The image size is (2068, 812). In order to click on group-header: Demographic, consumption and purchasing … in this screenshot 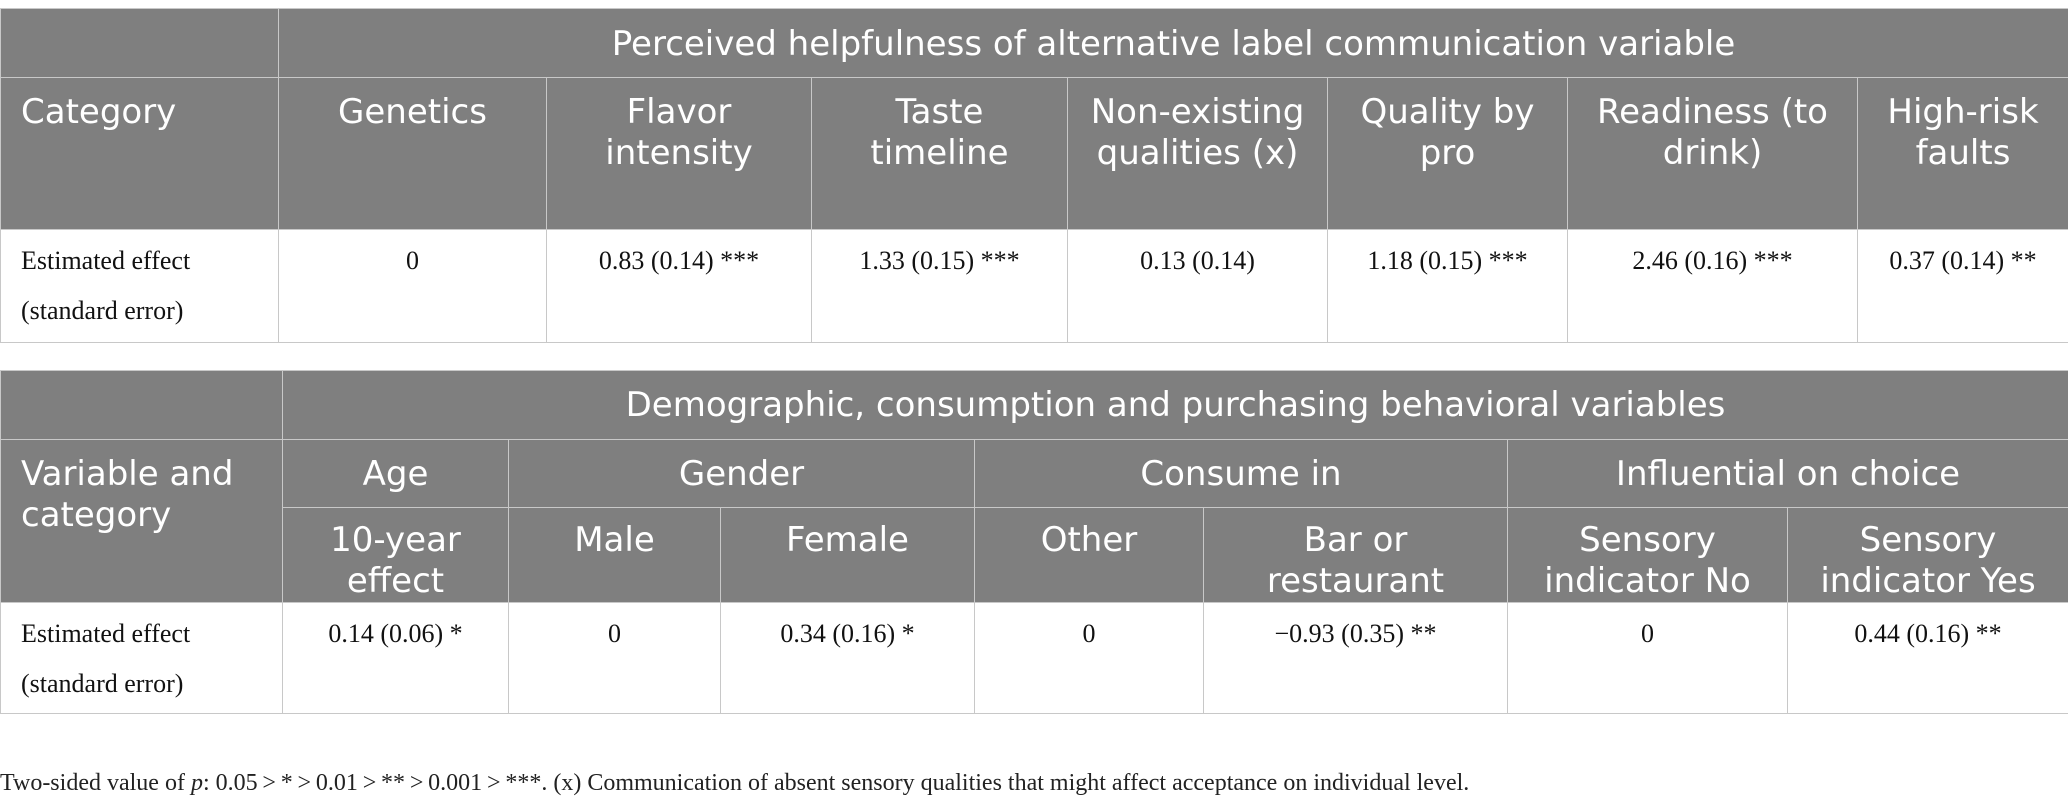, I will do `click(1175, 405)`.